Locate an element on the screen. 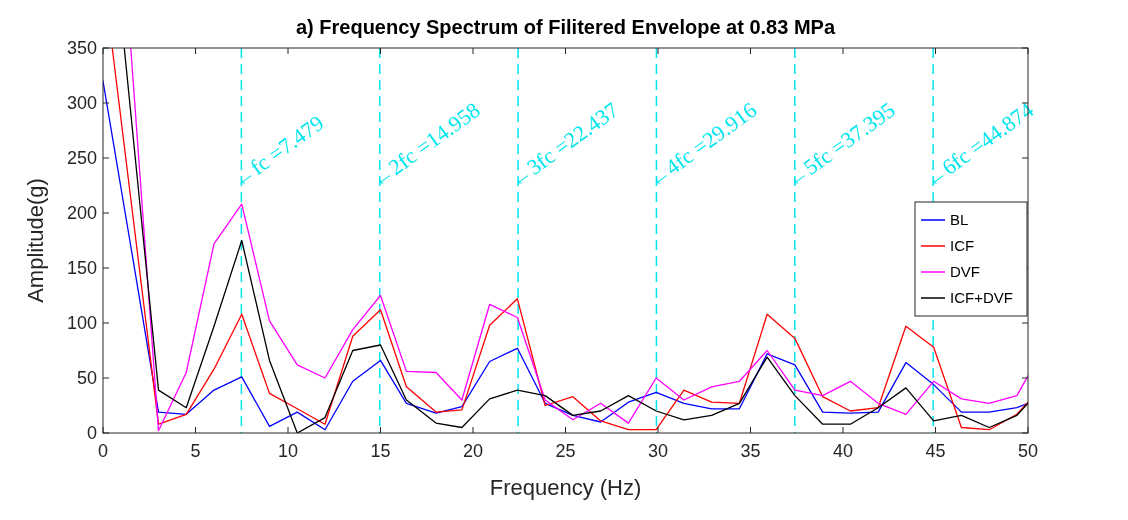 This screenshot has height=520, width=1128. y-tick-label: 300 is located at coordinates (81, 103).